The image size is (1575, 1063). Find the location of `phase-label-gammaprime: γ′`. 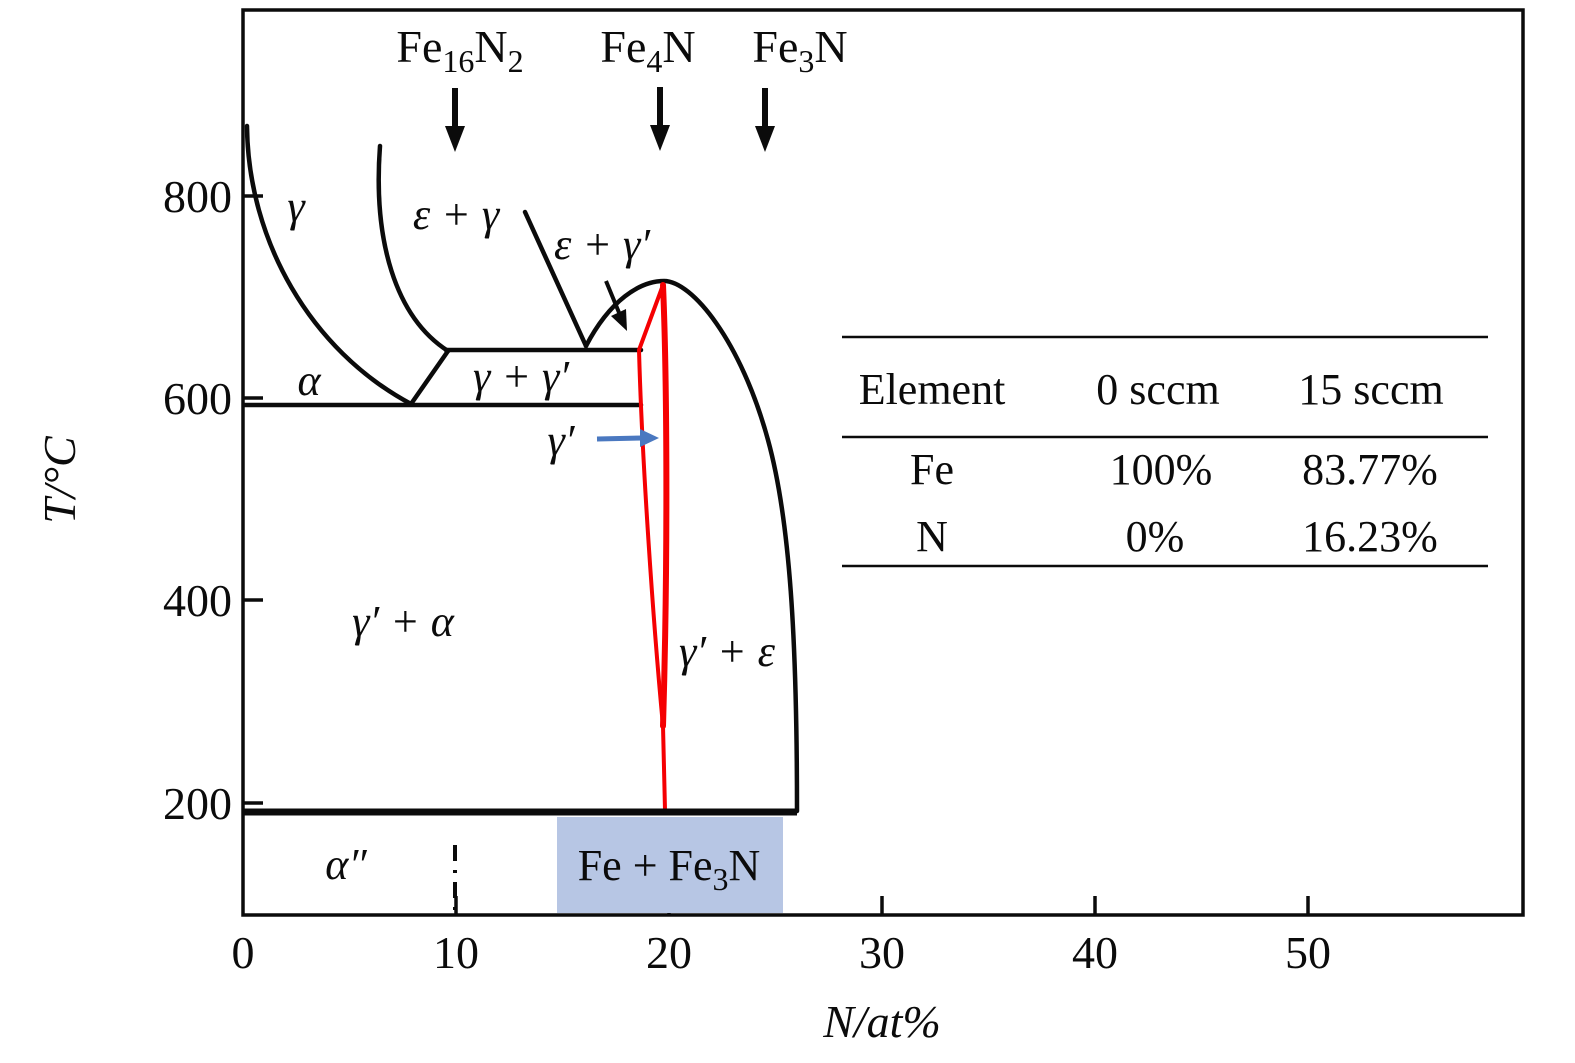

phase-label-gammaprime: γ′ is located at coordinates (562, 440).